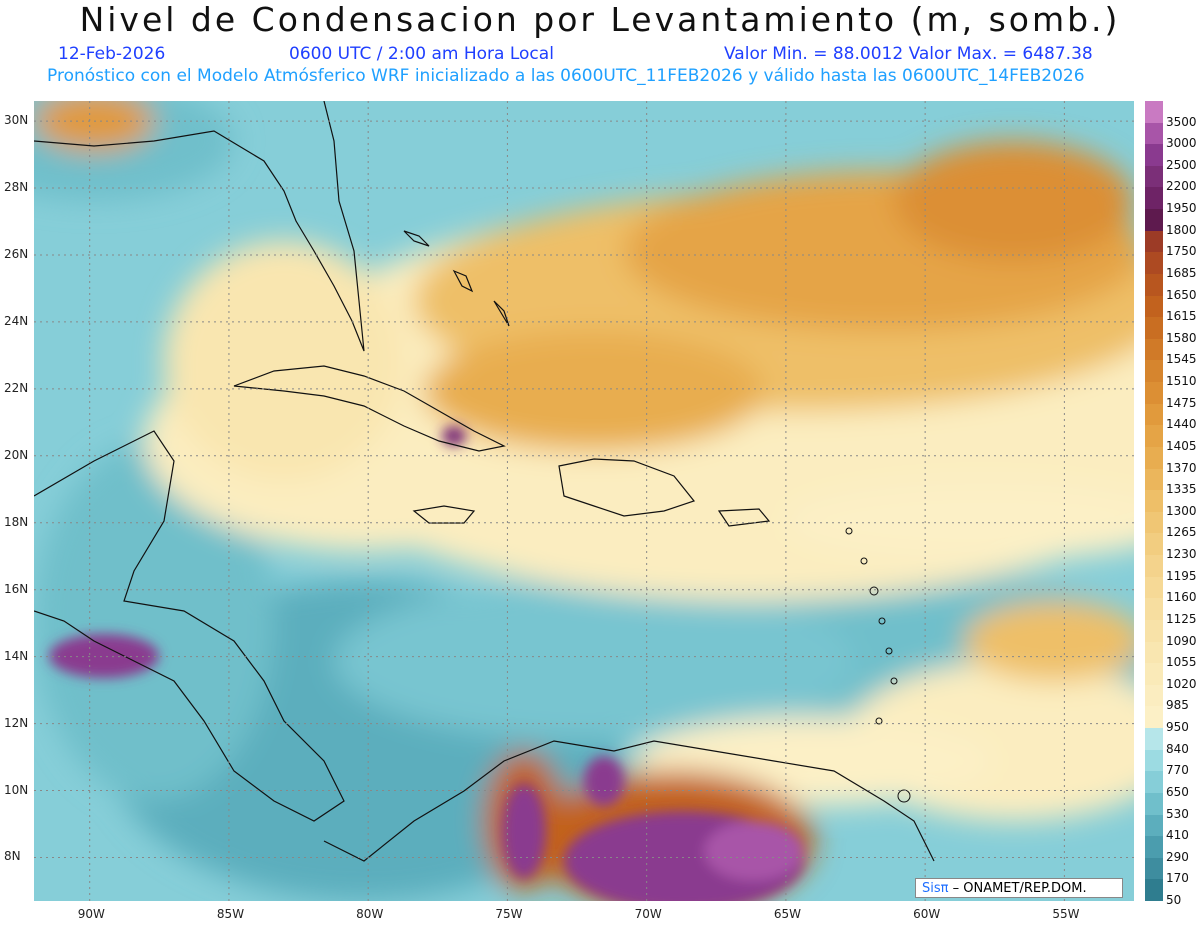 Image resolution: width=1200 pixels, height=927 pixels. I want to click on lon-tick-label: 70W, so click(648, 914).